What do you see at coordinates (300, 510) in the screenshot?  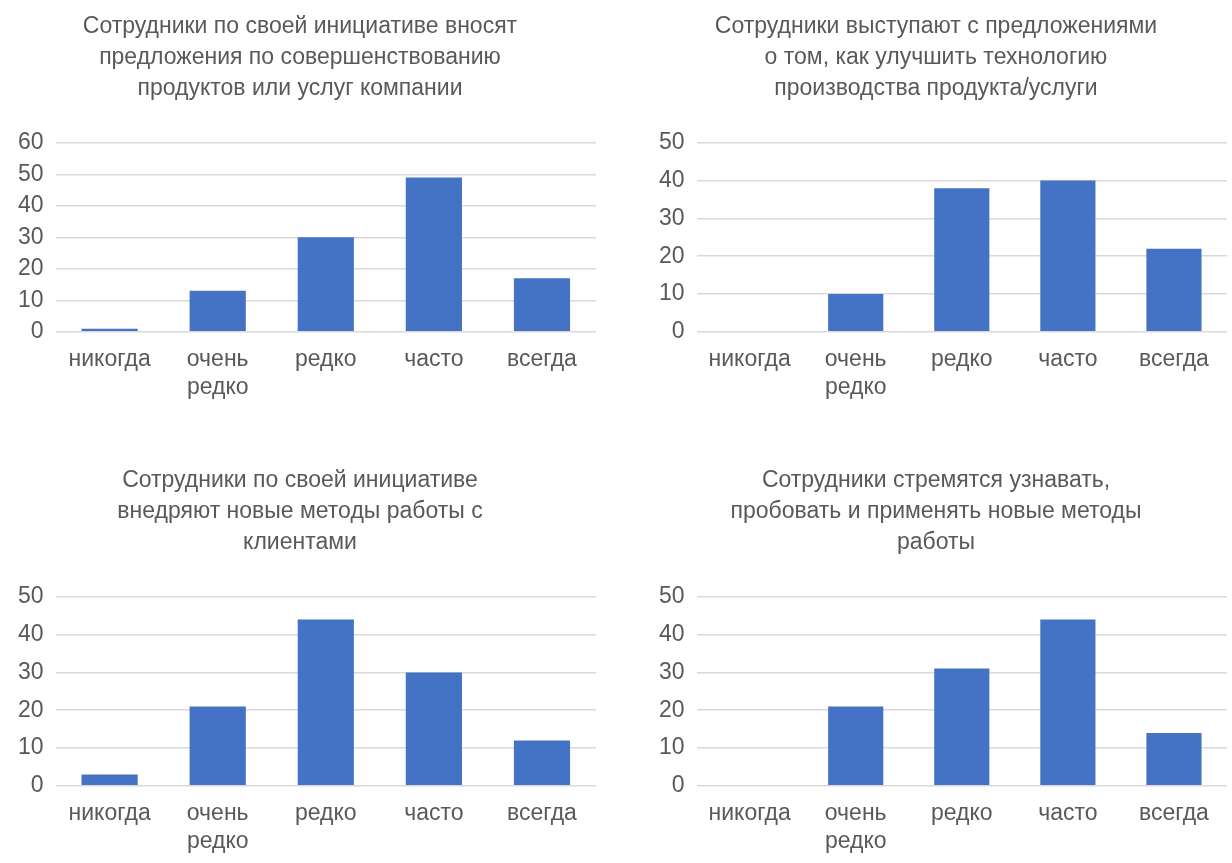 I see `chart-title: Сотрудники по своей инициативе внедряют новые методы работы с клиентами` at bounding box center [300, 510].